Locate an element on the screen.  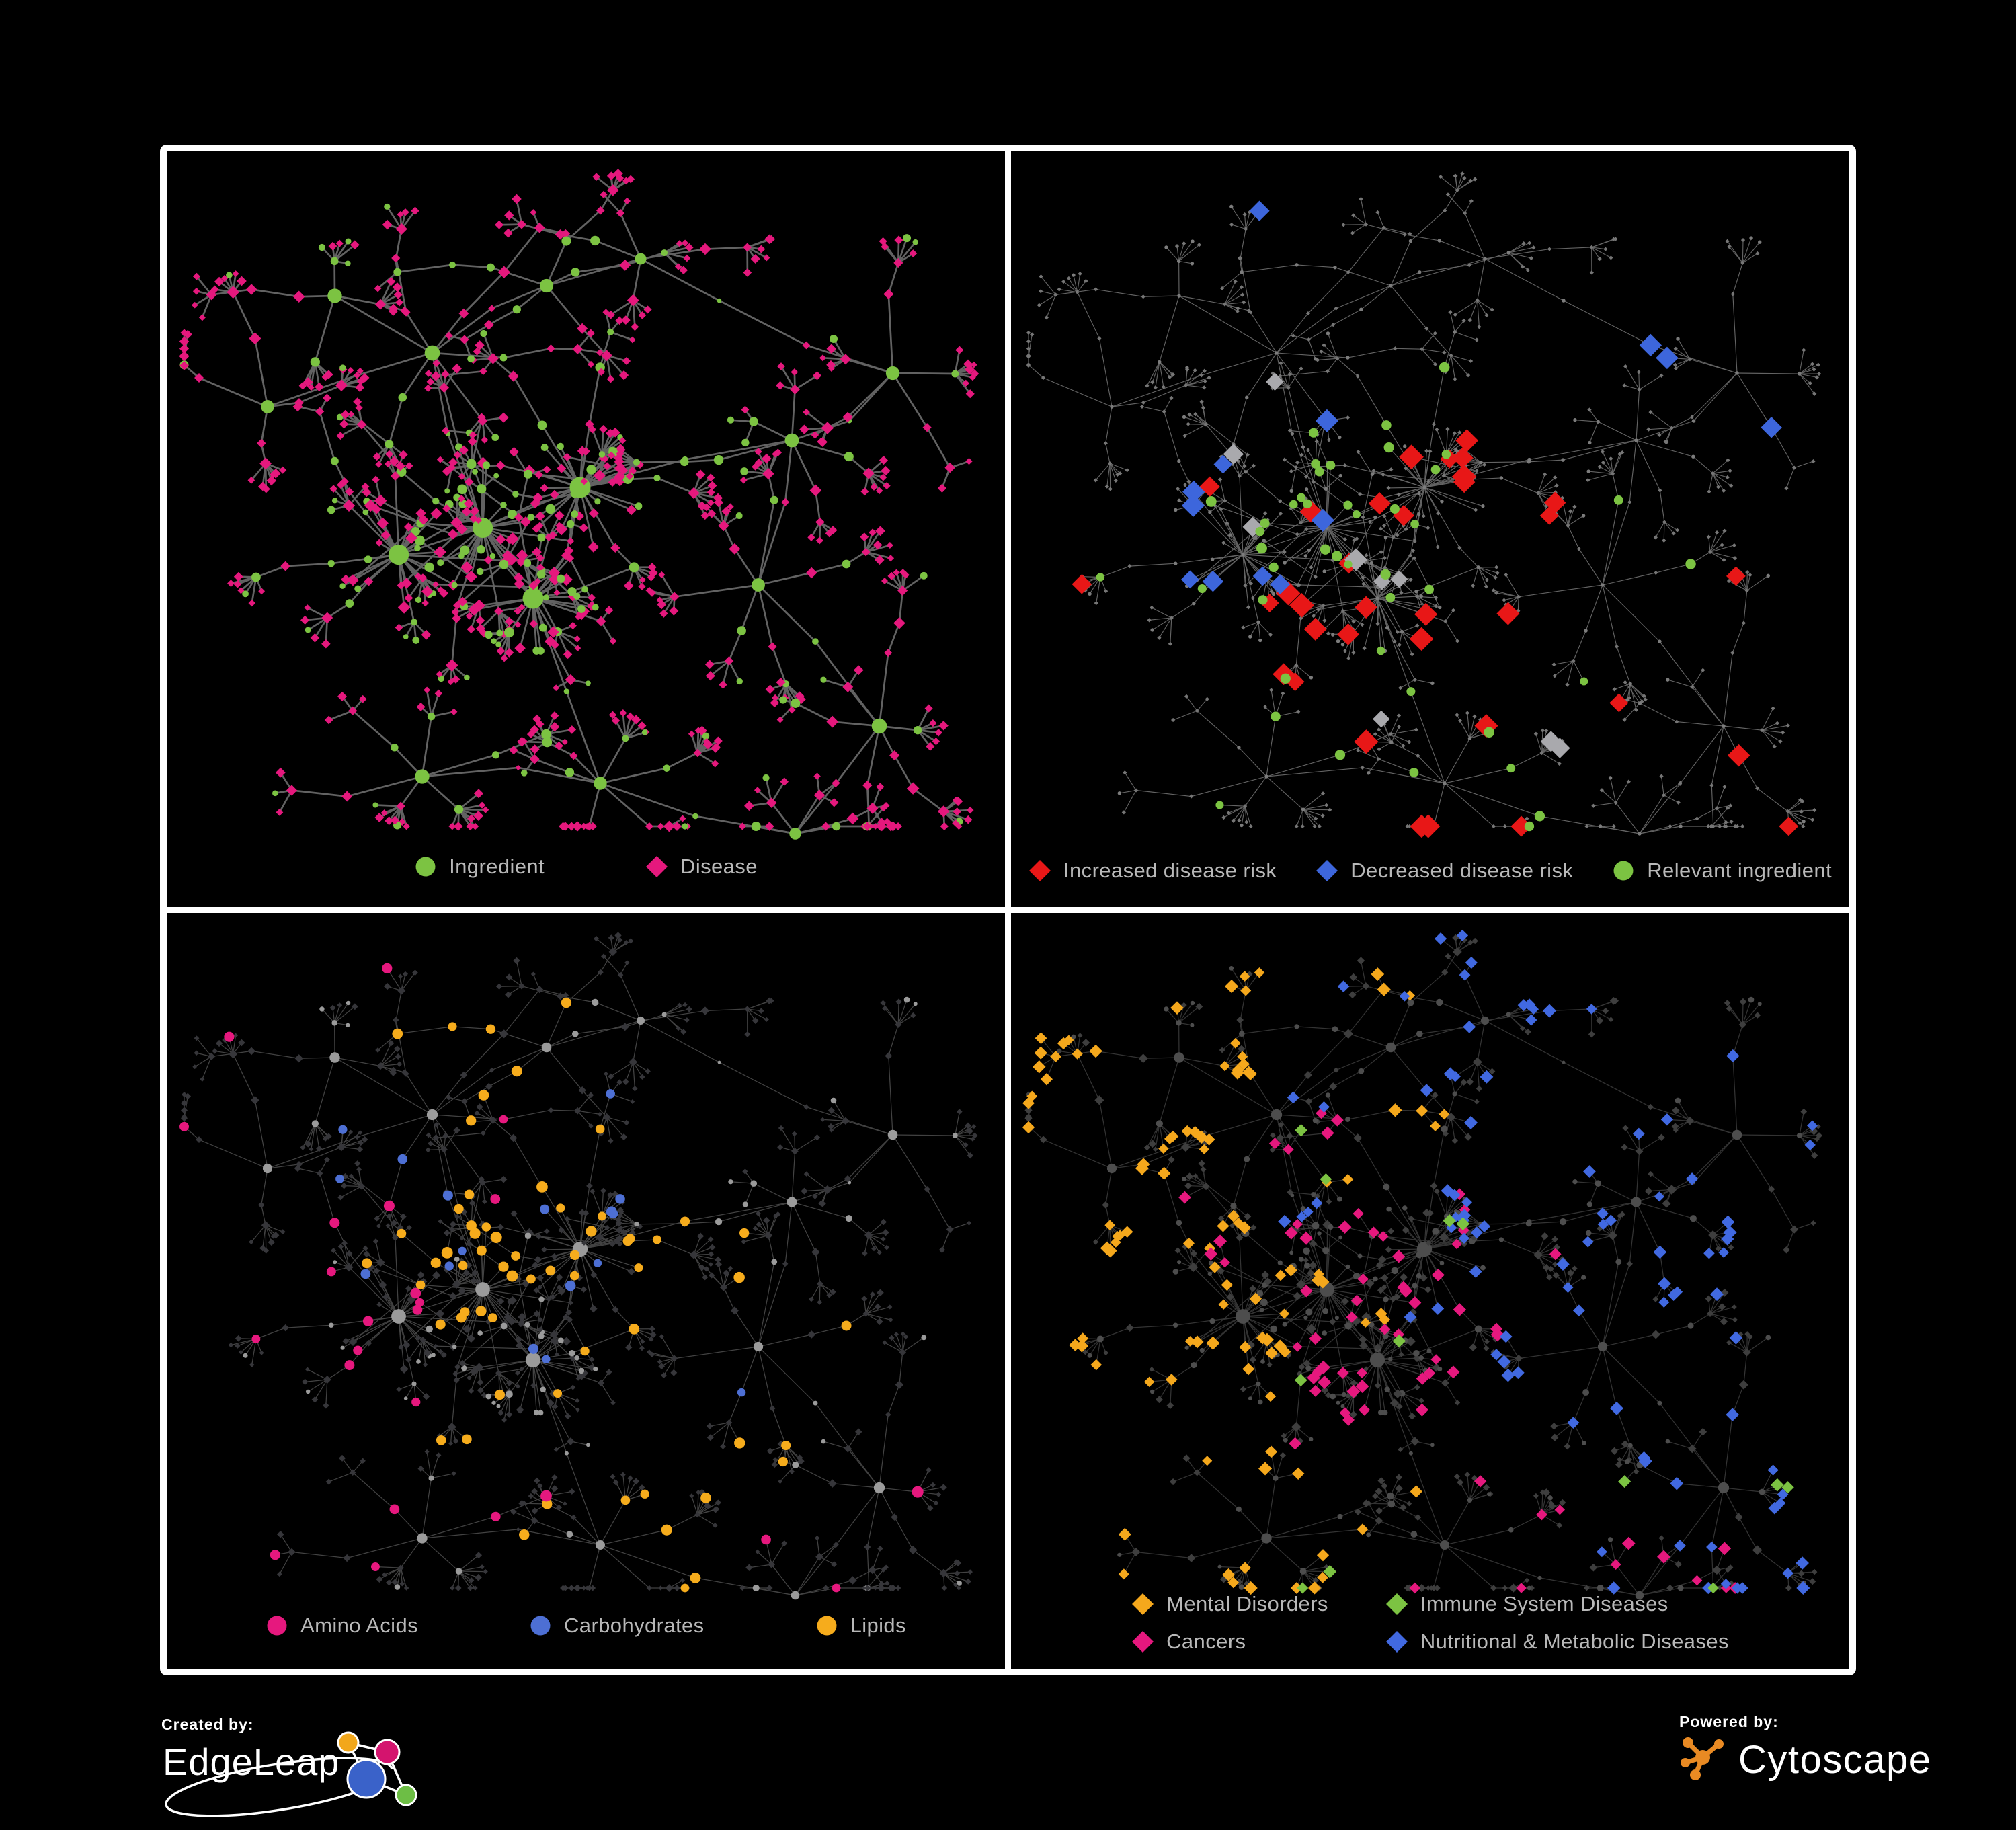
ingredient-disease-legend: Ingredient Disease is located at coordinates (586, 866).